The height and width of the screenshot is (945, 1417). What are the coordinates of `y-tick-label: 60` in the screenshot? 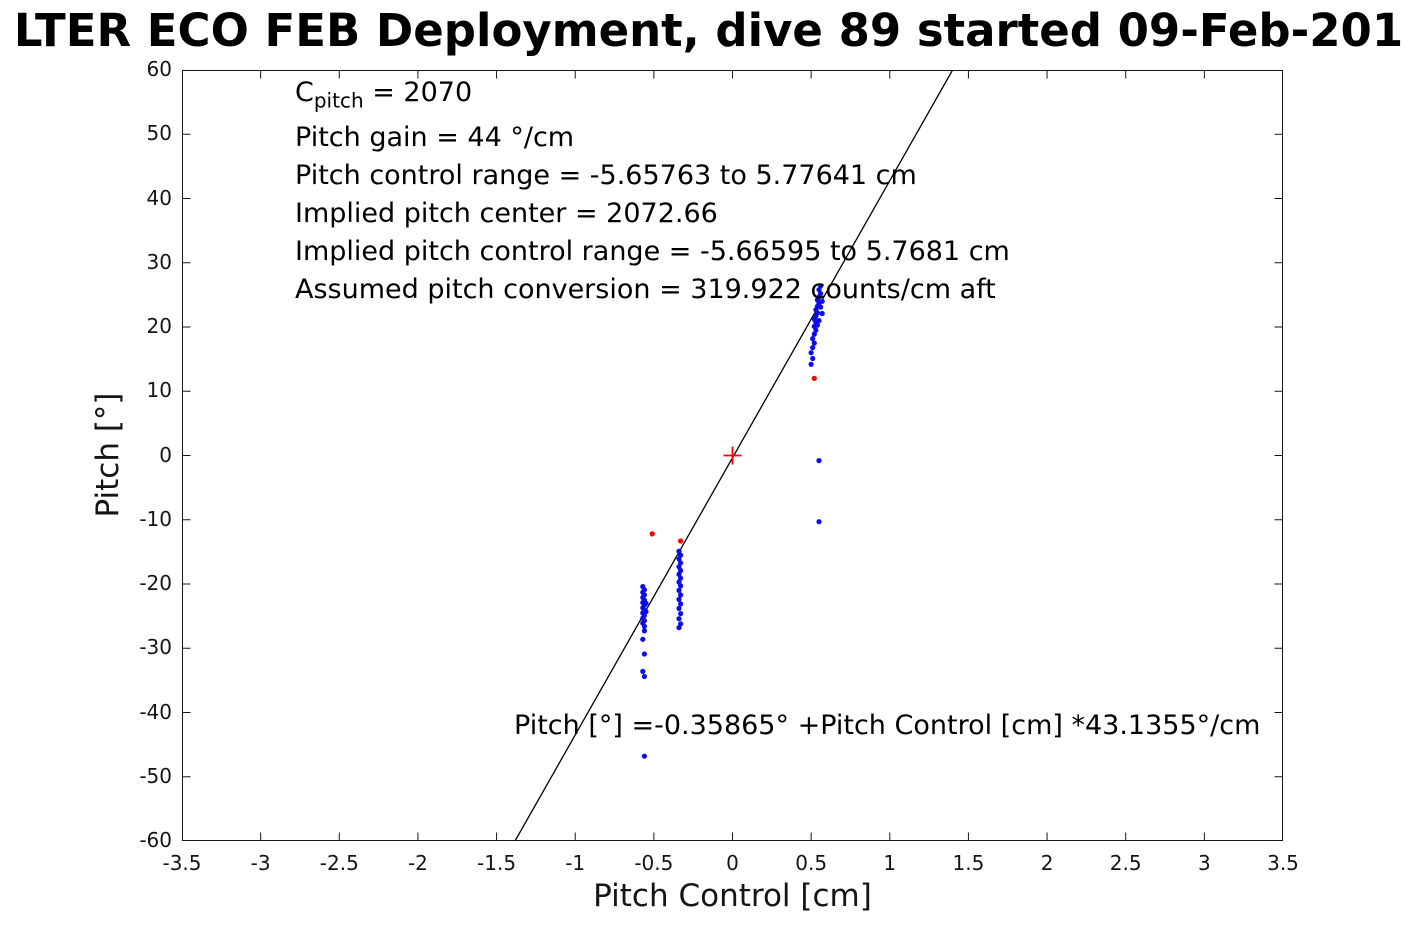 It's located at (159, 69).